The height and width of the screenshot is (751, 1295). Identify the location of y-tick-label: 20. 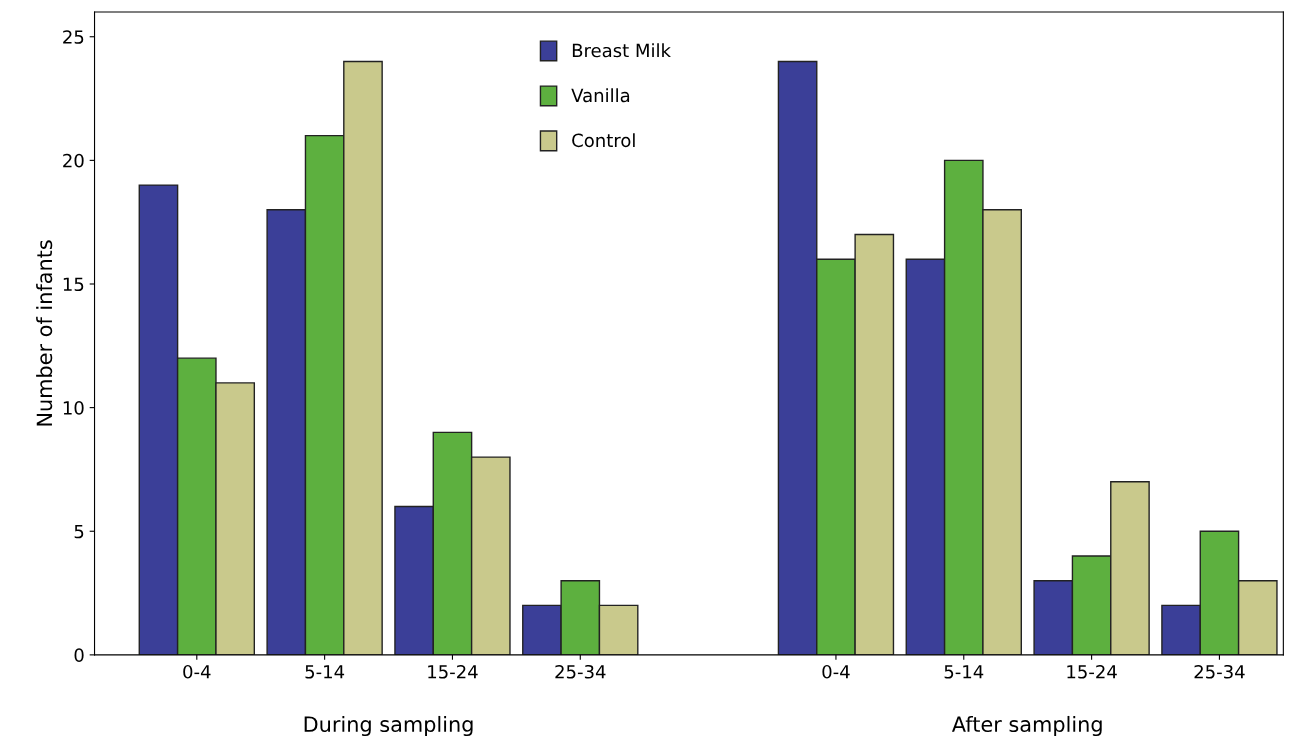
(73, 160).